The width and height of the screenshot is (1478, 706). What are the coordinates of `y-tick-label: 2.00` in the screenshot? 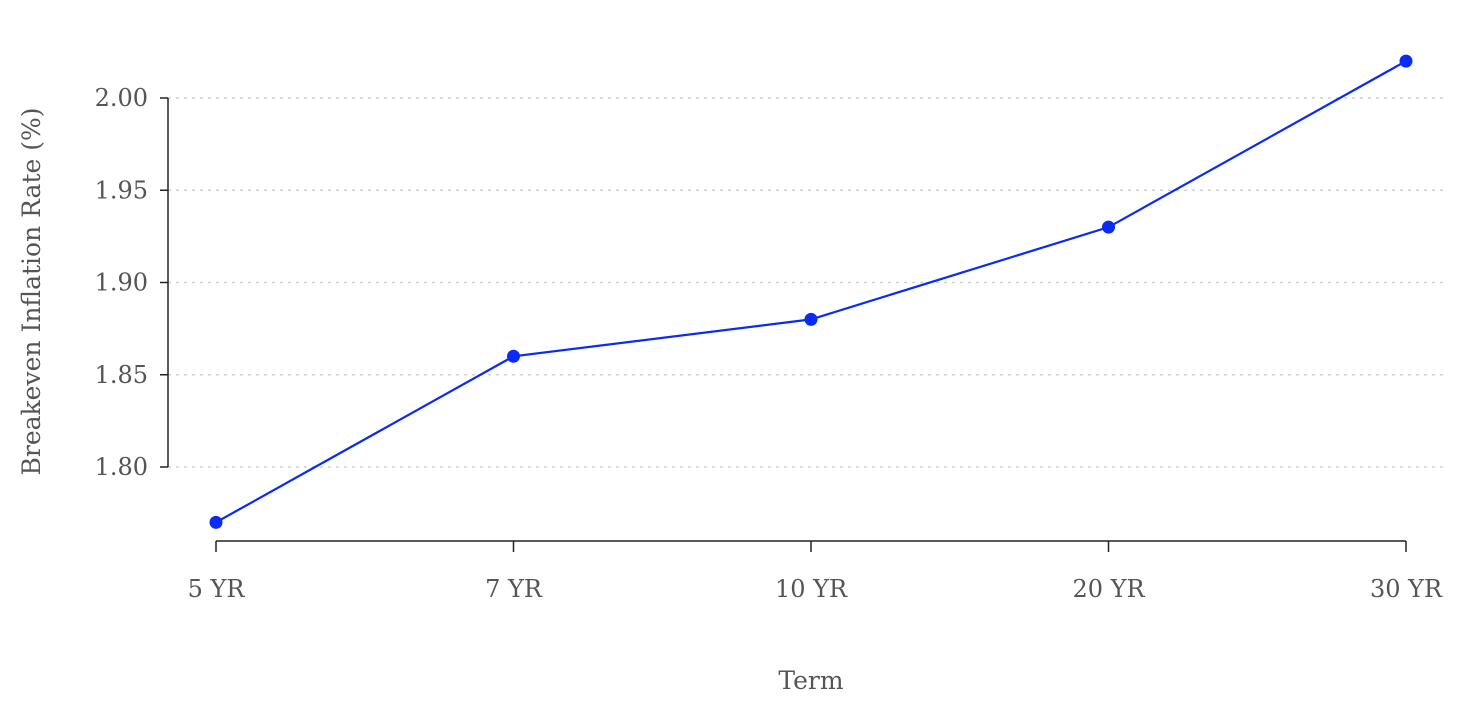 It's located at (121, 98).